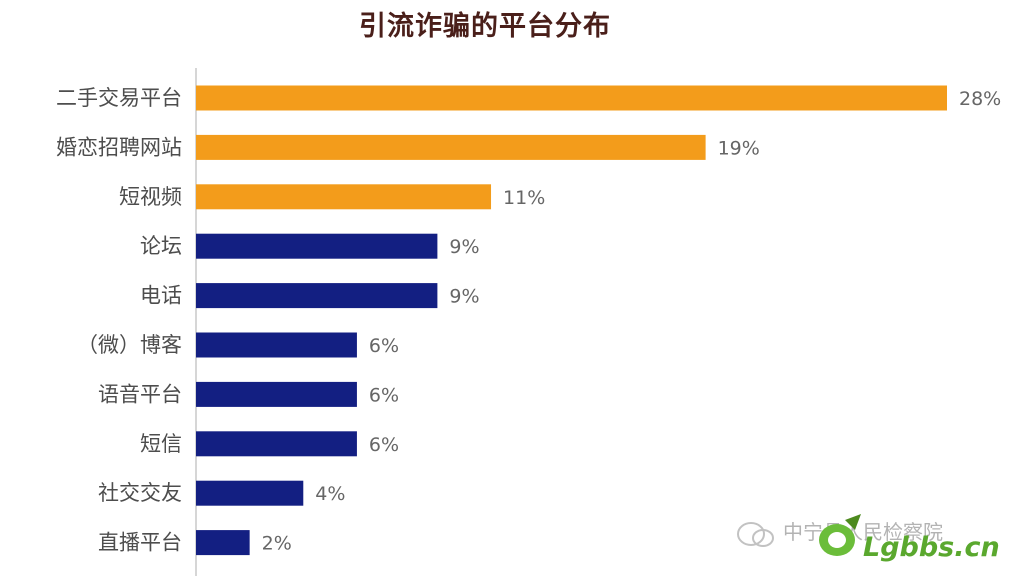 The height and width of the screenshot is (576, 1017). I want to click on watermark-logo-text: Lgbbs.cn, so click(931, 547).